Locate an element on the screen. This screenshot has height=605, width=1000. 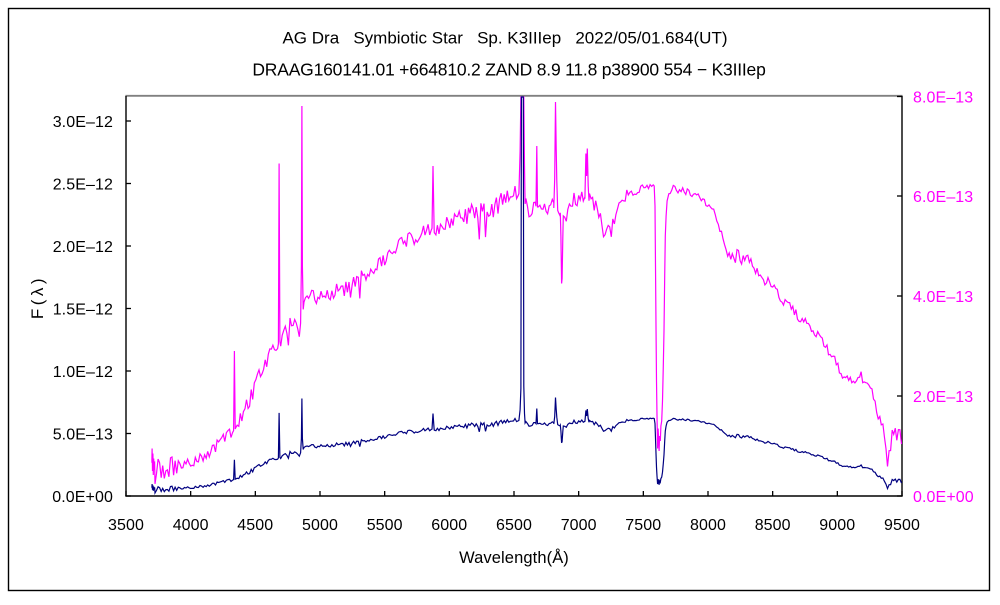
svg-text: 5500 is located at coordinates (385, 525).